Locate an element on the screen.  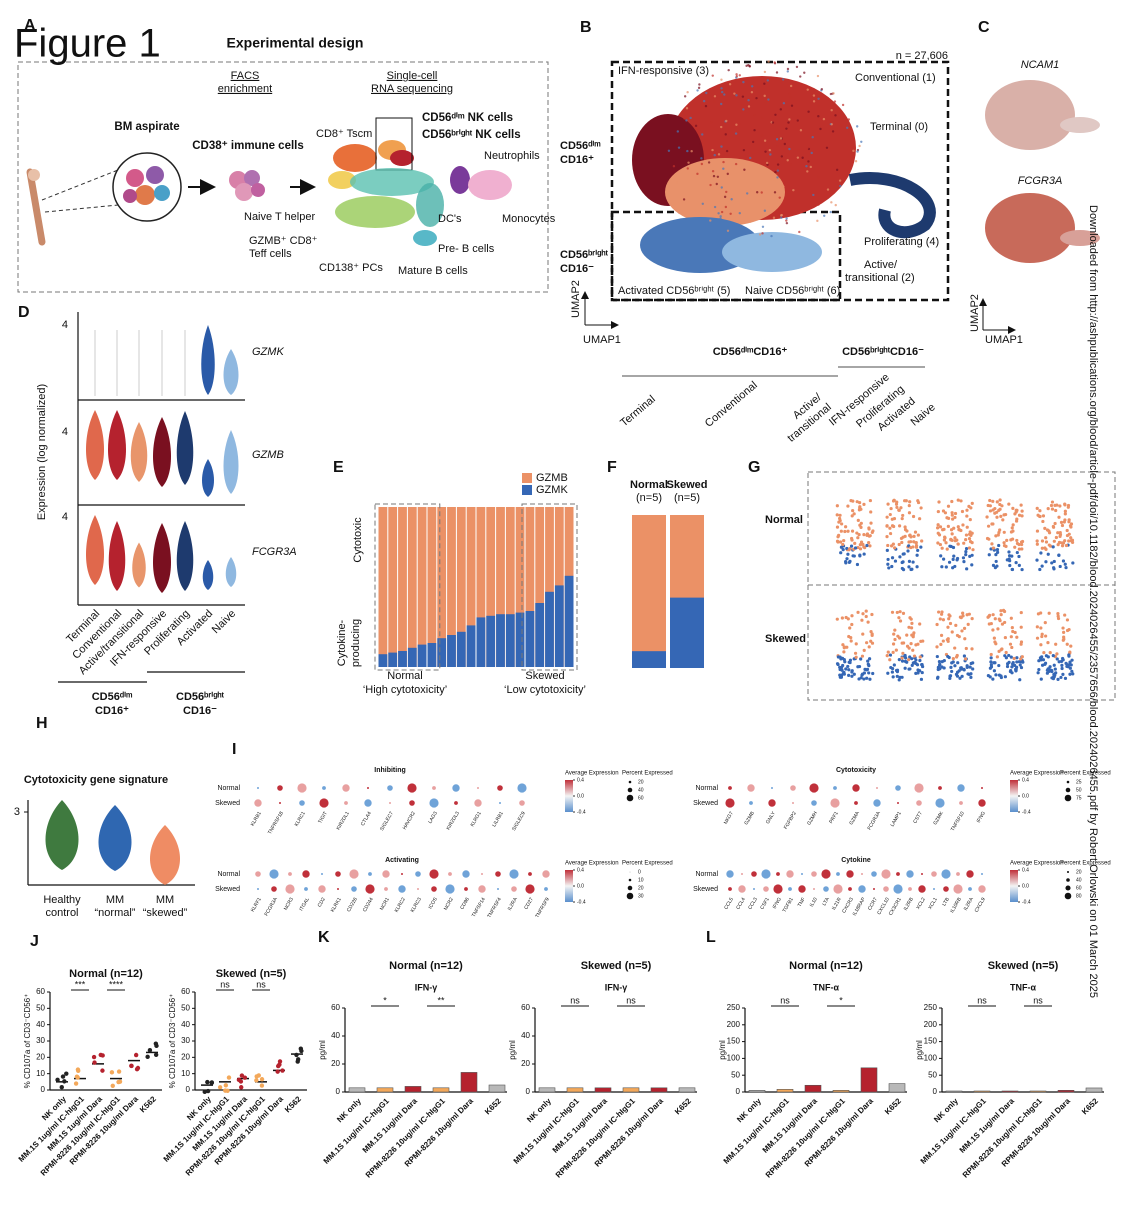
group-label: CD16⁻ is located at coordinates (200, 711).